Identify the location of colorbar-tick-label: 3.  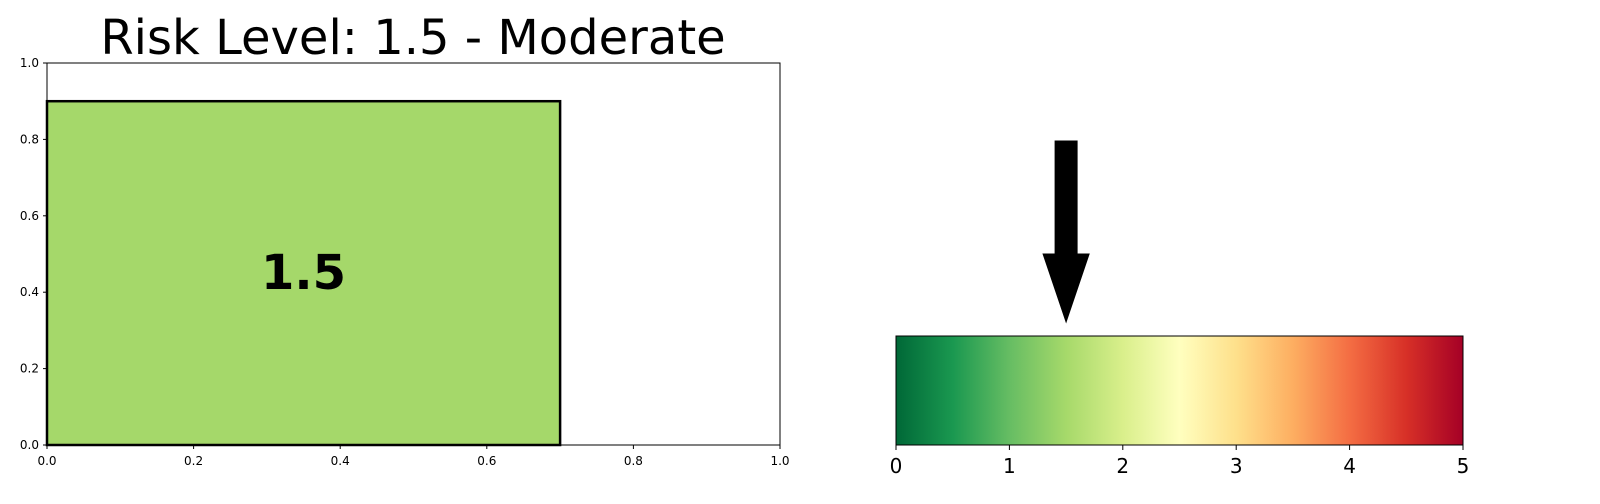
(1236, 466).